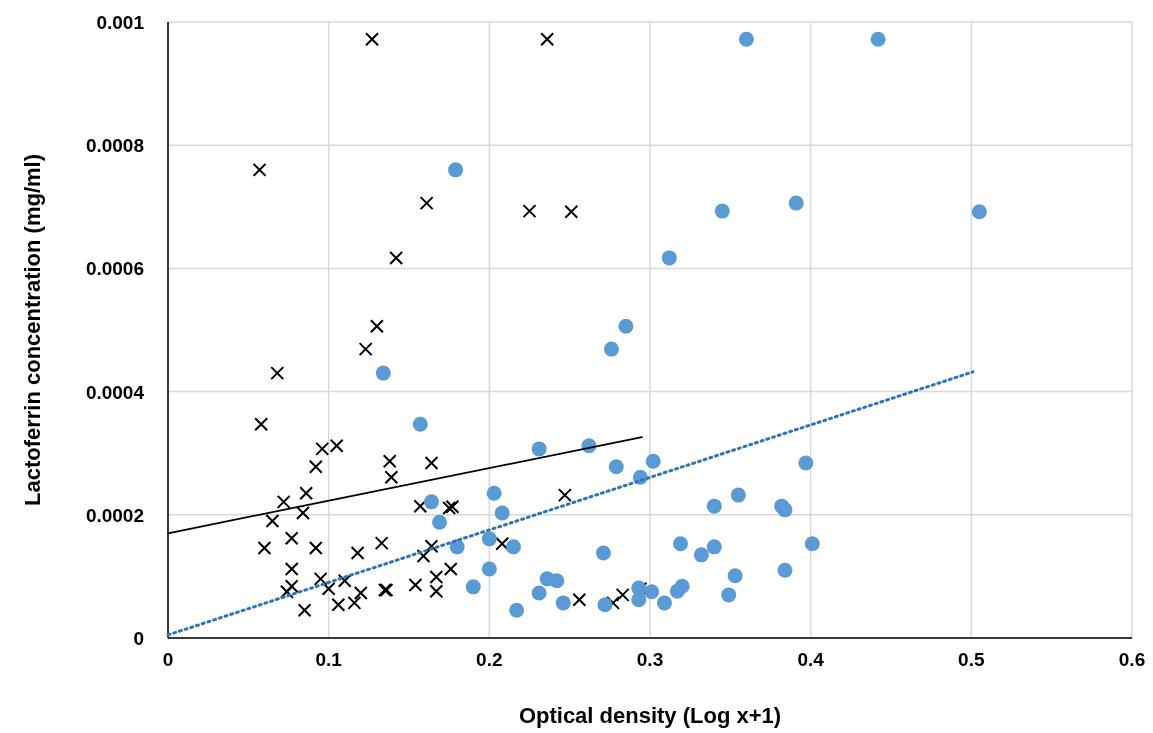 The height and width of the screenshot is (733, 1153). What do you see at coordinates (489, 659) in the screenshot?
I see `x-tick-label: 0.2` at bounding box center [489, 659].